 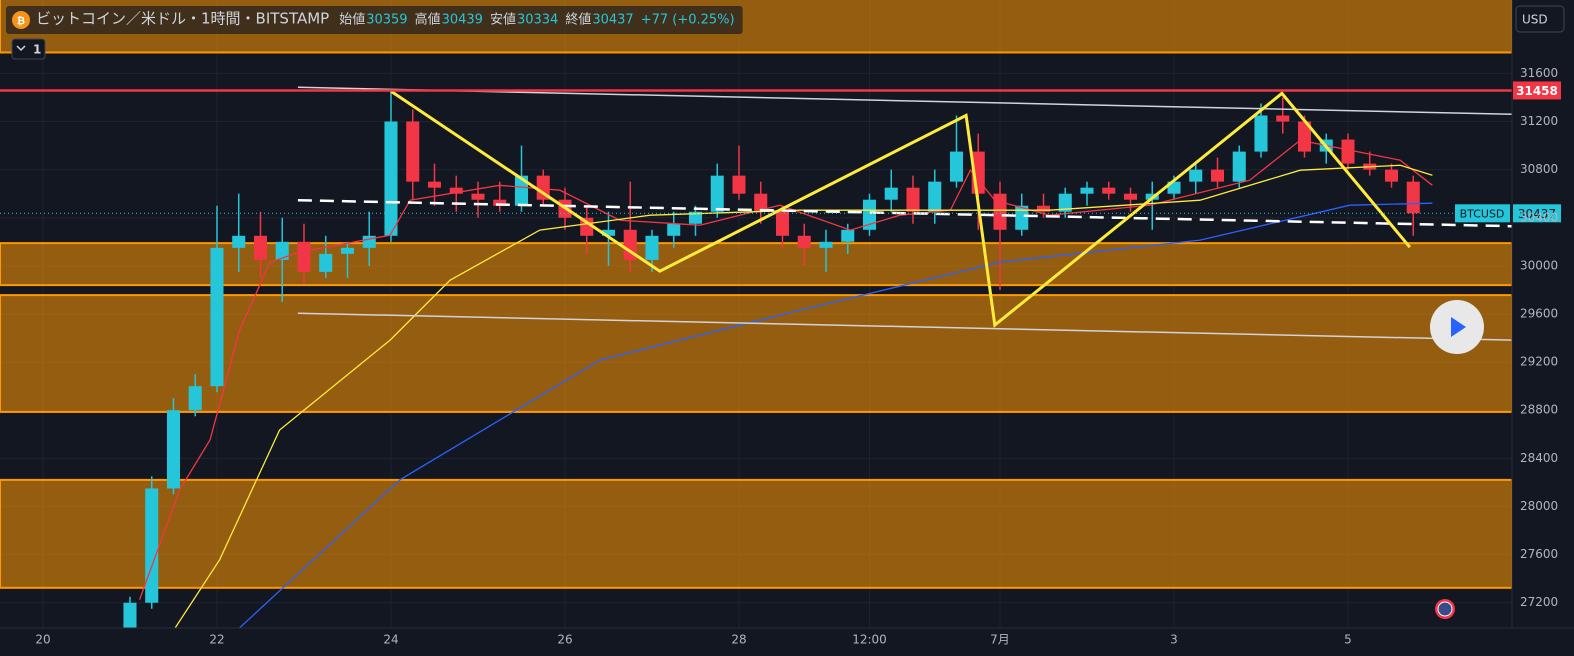 I want to click on pane-badge, so click(x=28, y=49).